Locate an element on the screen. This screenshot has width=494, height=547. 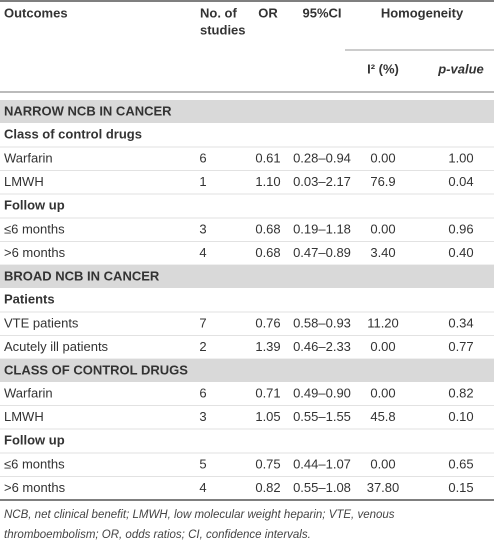
cell: 5 is located at coordinates (202, 463).